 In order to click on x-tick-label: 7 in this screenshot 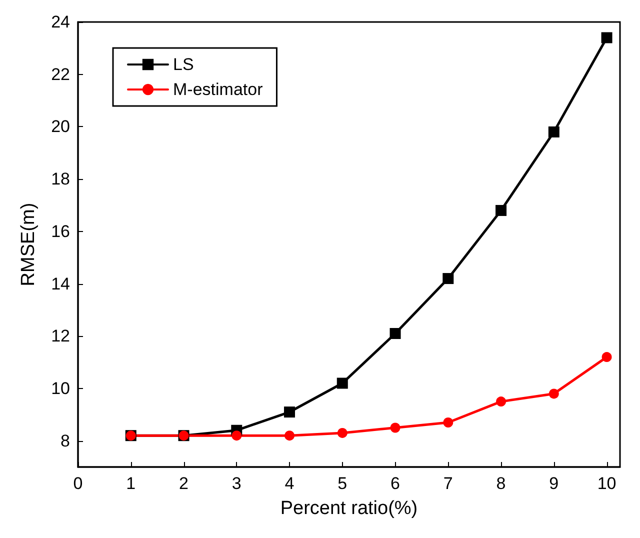, I will do `click(448, 483)`.